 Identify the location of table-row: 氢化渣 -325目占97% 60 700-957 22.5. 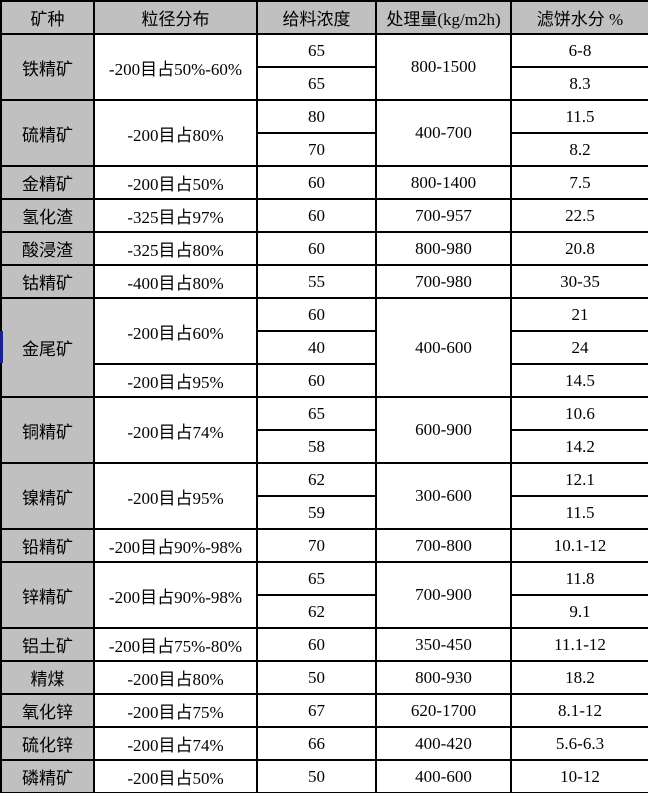
(324, 215).